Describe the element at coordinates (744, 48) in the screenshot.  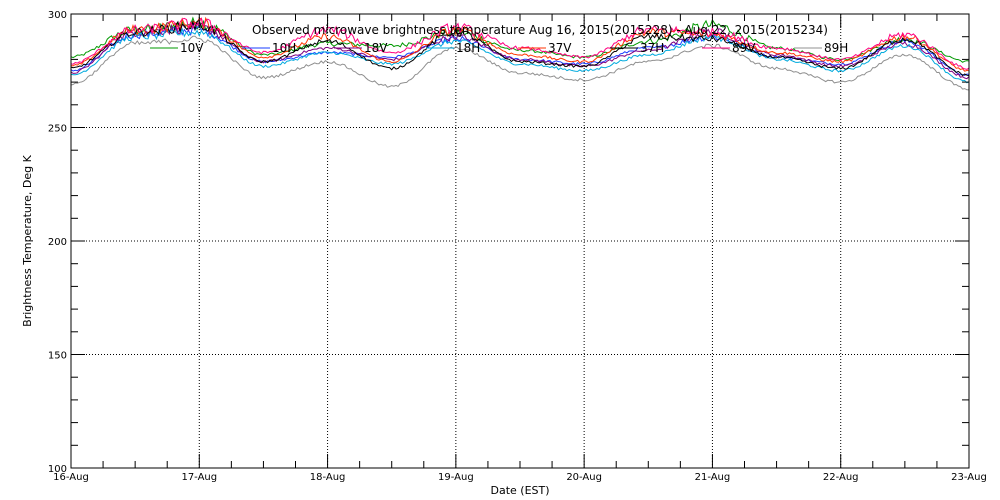
I see `legend-label-89v: 89V` at that location.